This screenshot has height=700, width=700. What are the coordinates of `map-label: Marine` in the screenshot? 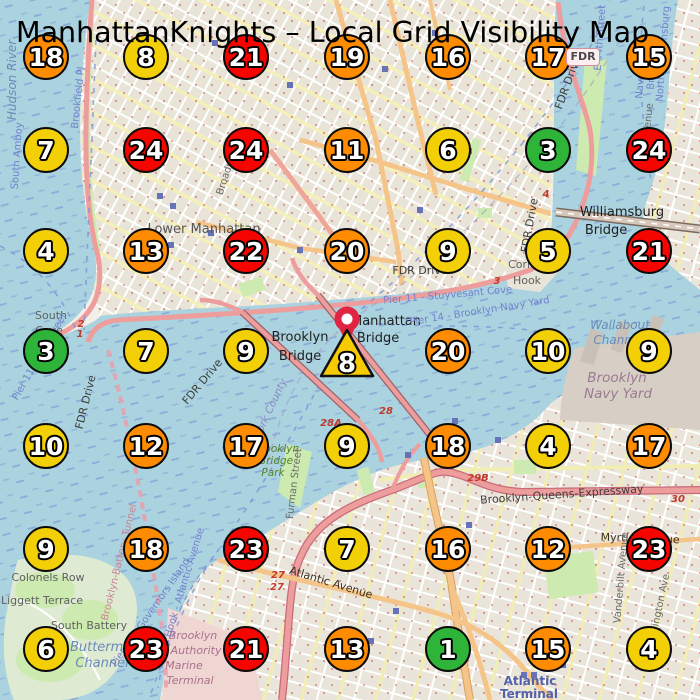 It's located at (184, 665).